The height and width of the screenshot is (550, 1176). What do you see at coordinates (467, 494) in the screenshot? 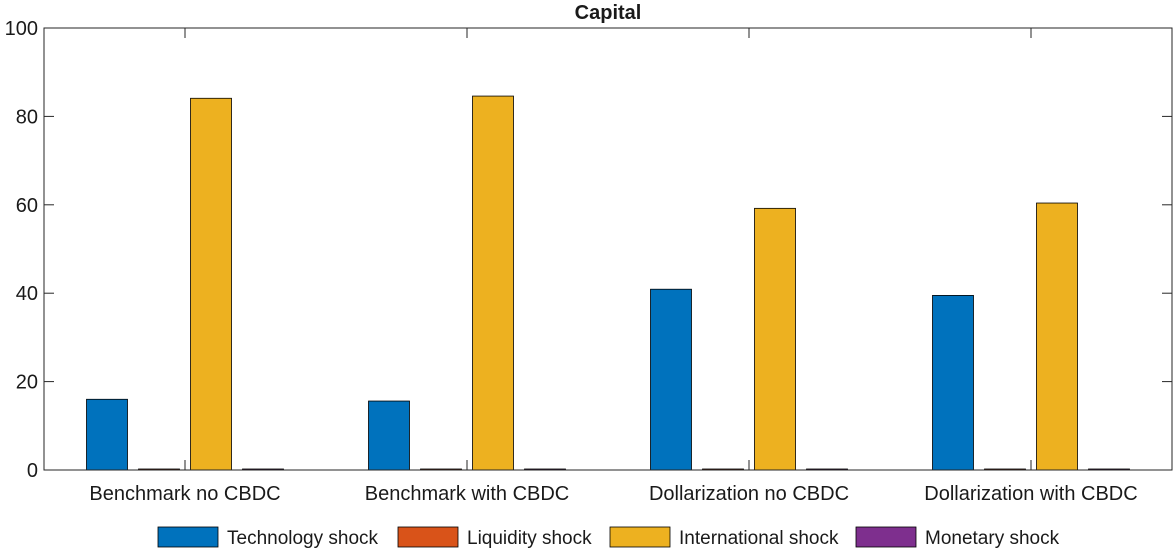
I see `x-tick-label: Benchmark with CBDC` at bounding box center [467, 494].